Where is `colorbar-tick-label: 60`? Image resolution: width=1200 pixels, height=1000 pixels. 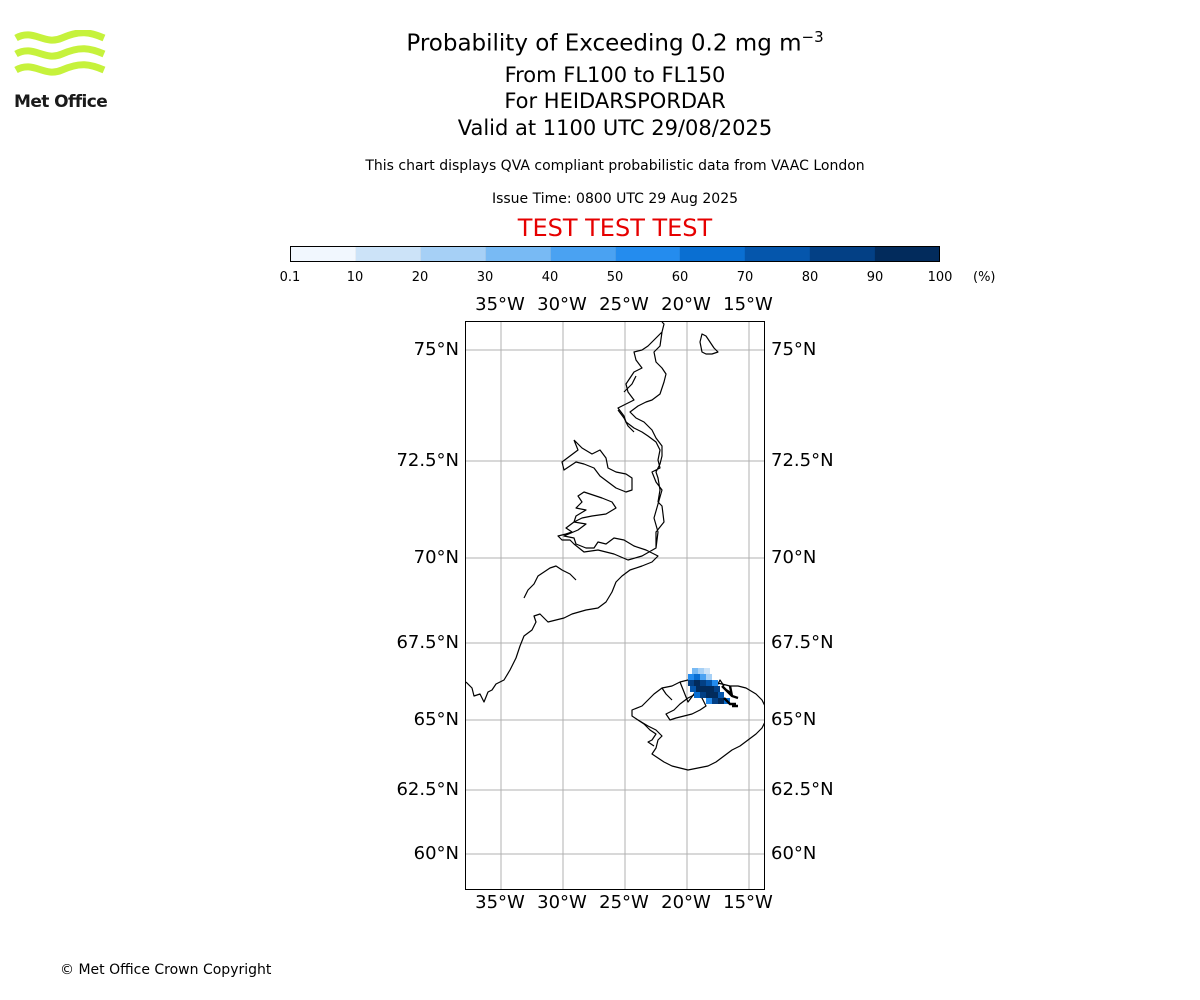
colorbar-tick-label: 60 is located at coordinates (680, 277).